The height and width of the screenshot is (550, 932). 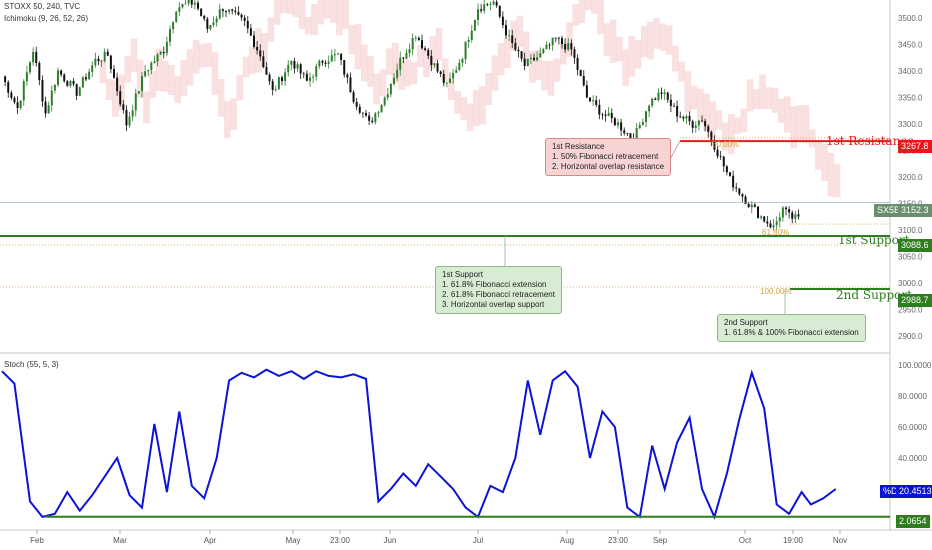 I want to click on price-tick-label: 3350.0, so click(x=910, y=98).